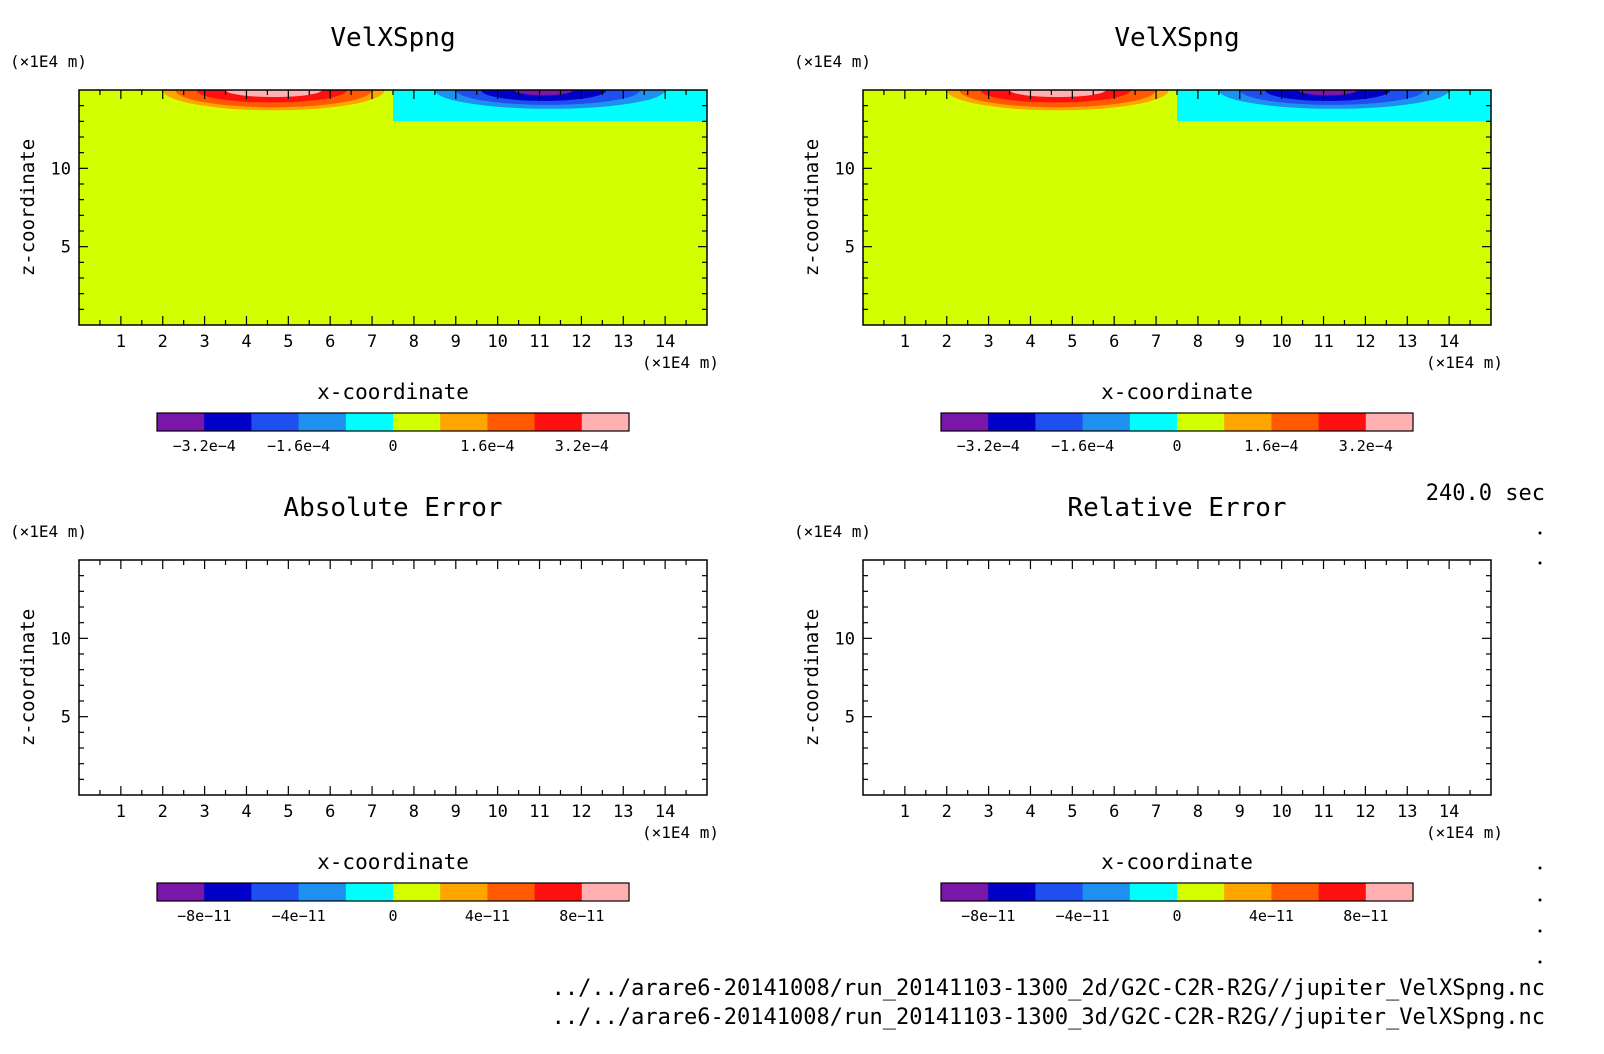  What do you see at coordinates (204, 916) in the screenshot?
I see `colorbar-label: −8e−11` at bounding box center [204, 916].